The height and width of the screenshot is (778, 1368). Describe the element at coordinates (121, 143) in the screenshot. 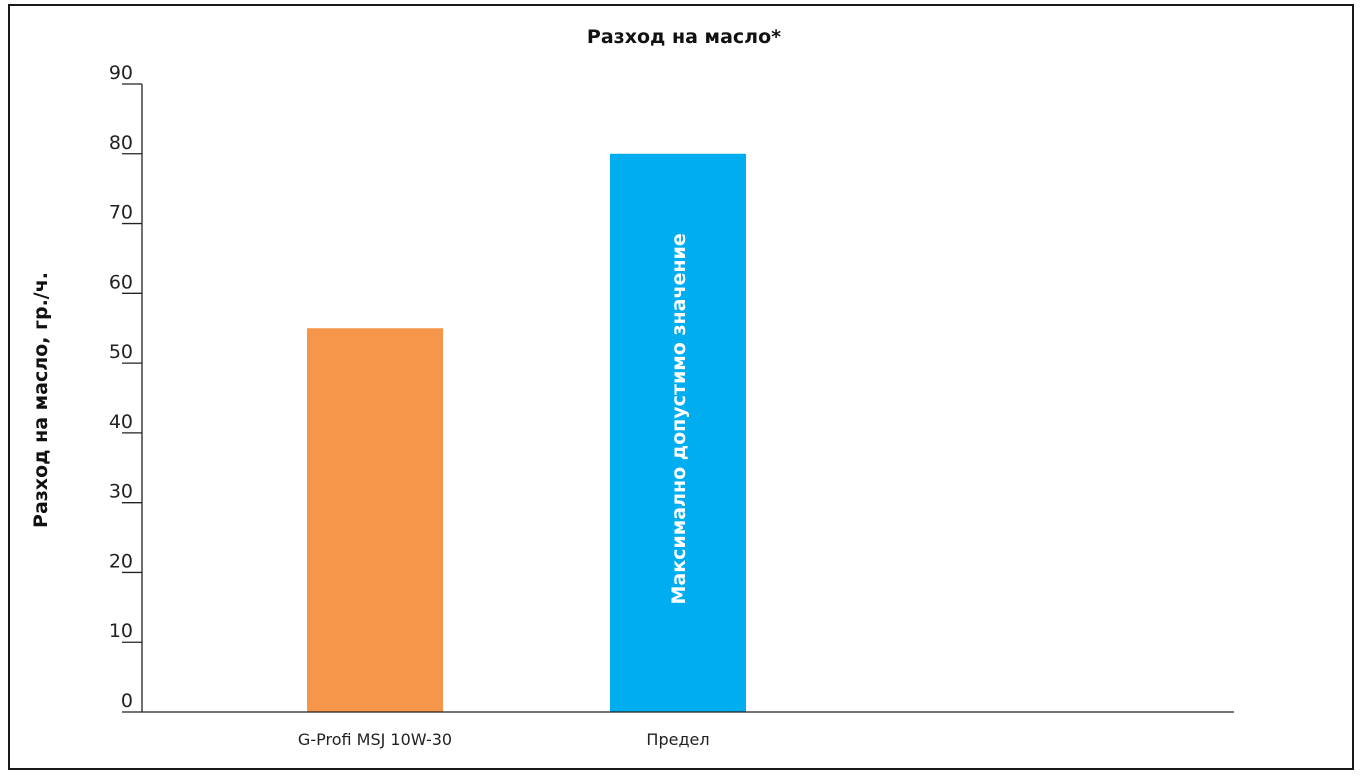

I see `y-tick-label: 80` at that location.